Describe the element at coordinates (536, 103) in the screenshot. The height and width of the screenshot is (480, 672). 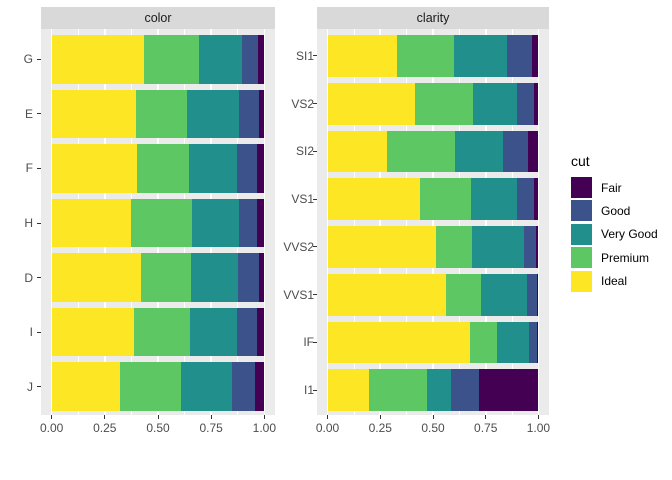
I see `bar-segment-vs2-fair` at that location.